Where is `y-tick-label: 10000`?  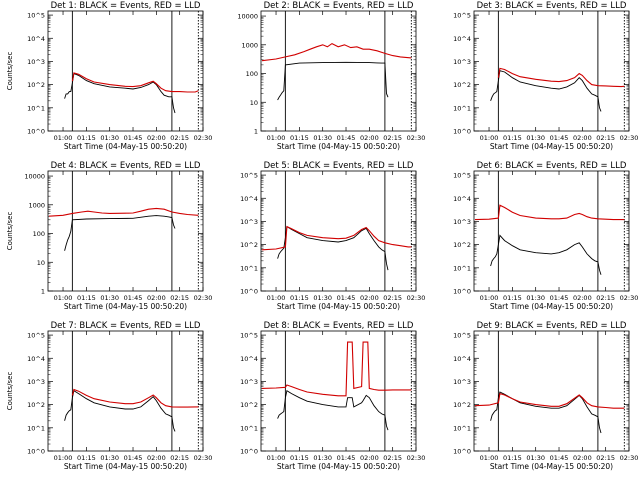 y-tick-label: 10000 is located at coordinates (34, 177).